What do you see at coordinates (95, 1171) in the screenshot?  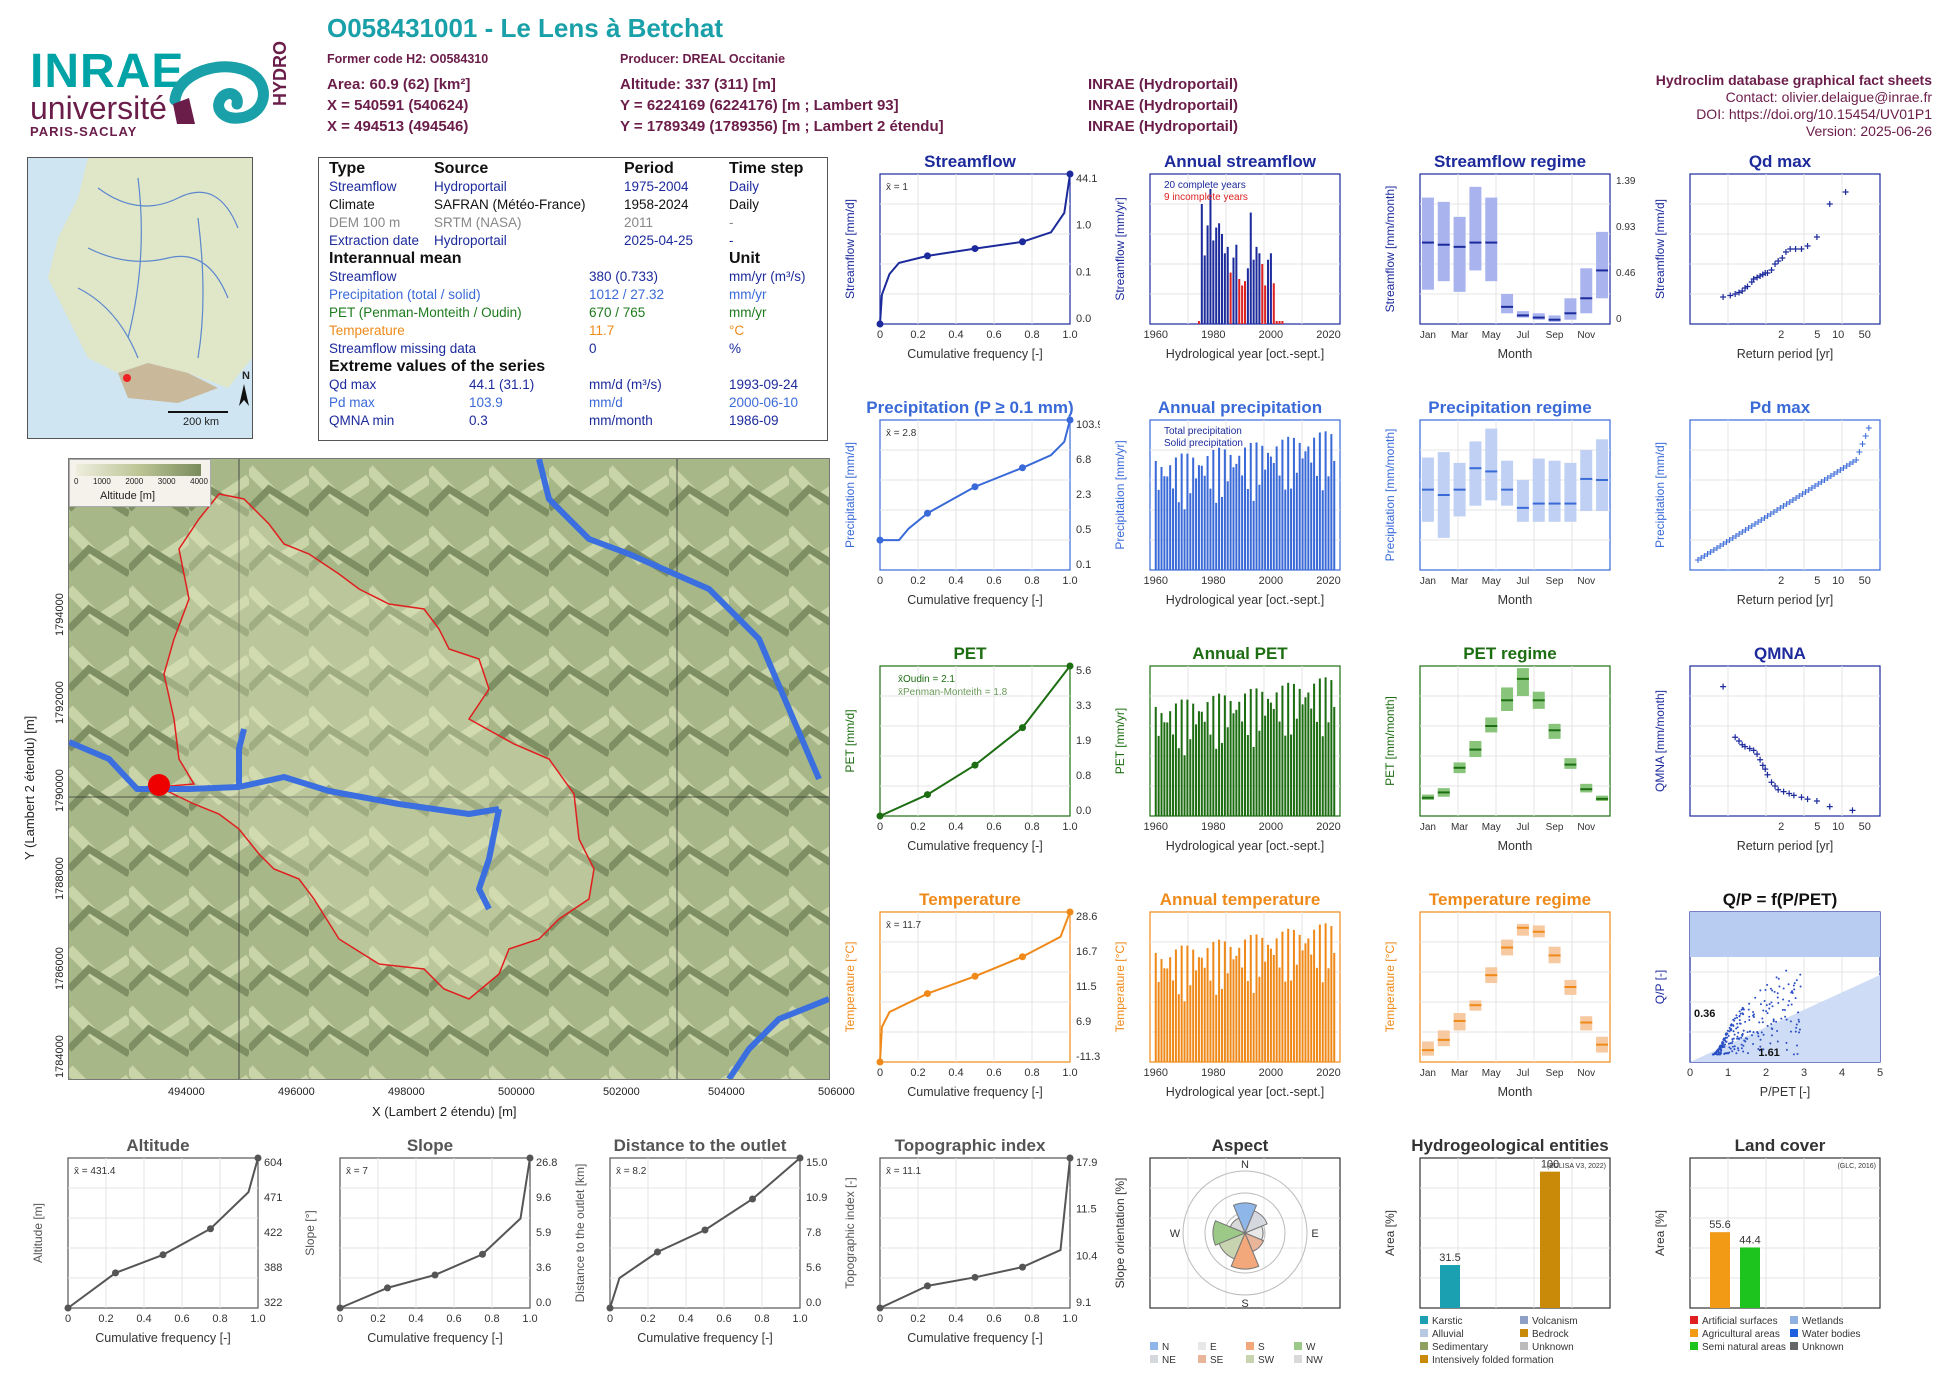 I see `mean-label: x̄ = 431.4` at bounding box center [95, 1171].